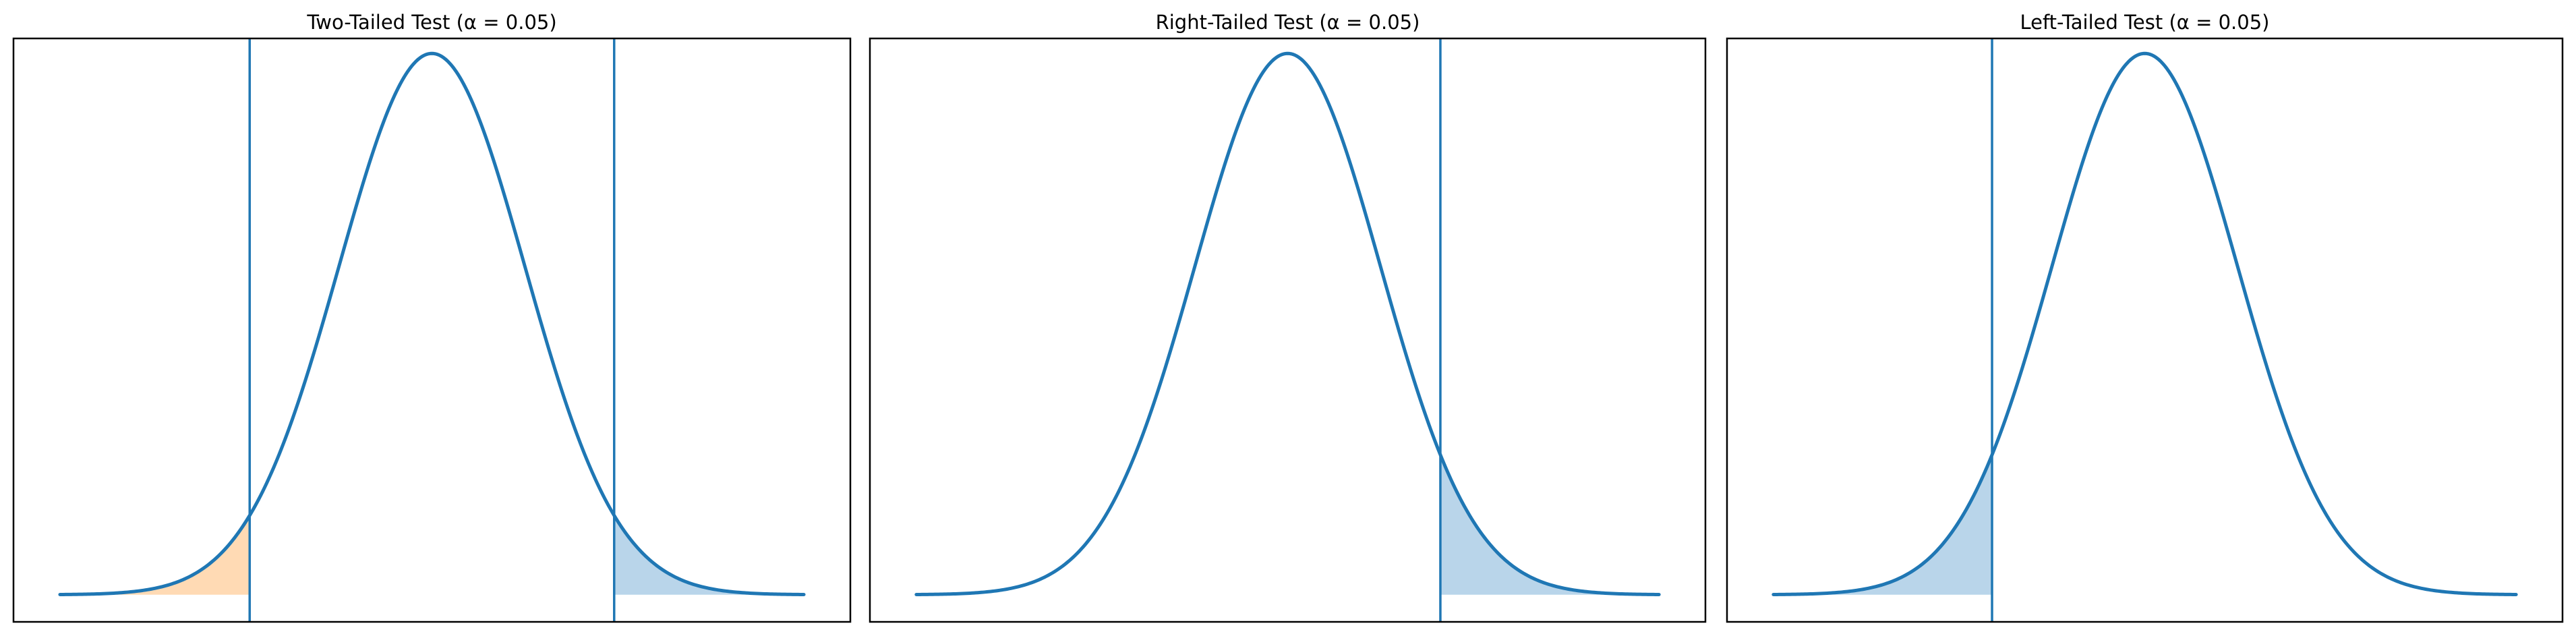  Describe the element at coordinates (2144, 23) in the screenshot. I see `panel-title: Left-Tailed Test (α = 0.05)` at that location.